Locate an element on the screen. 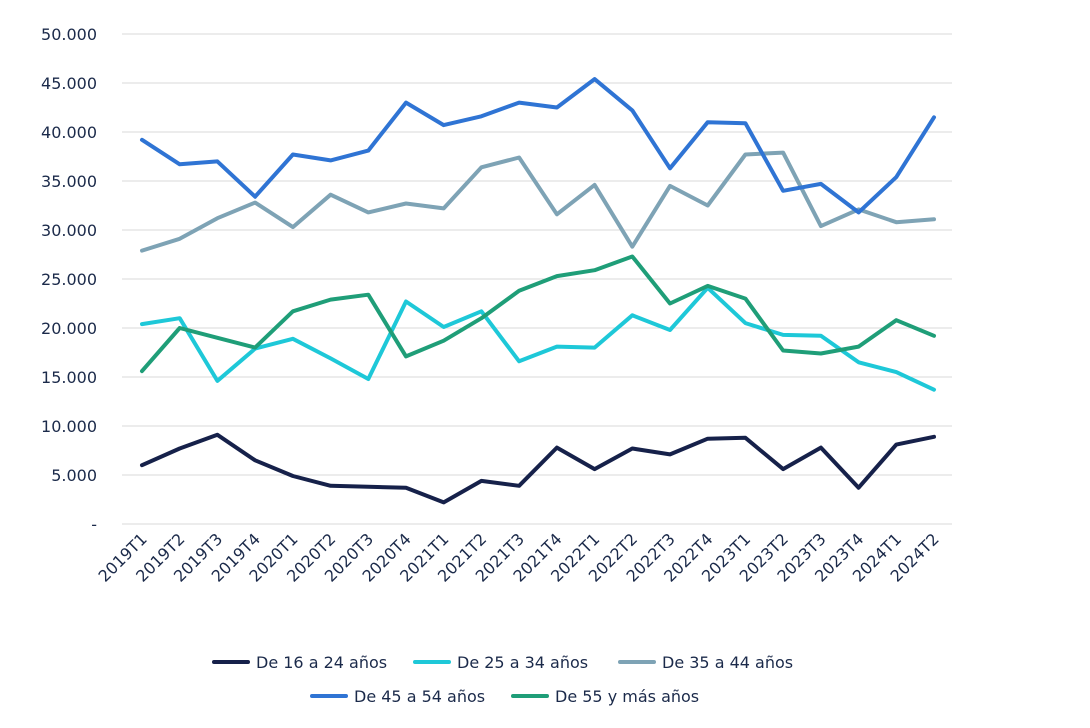  y-tick-label: 45.000 is located at coordinates (69, 83).